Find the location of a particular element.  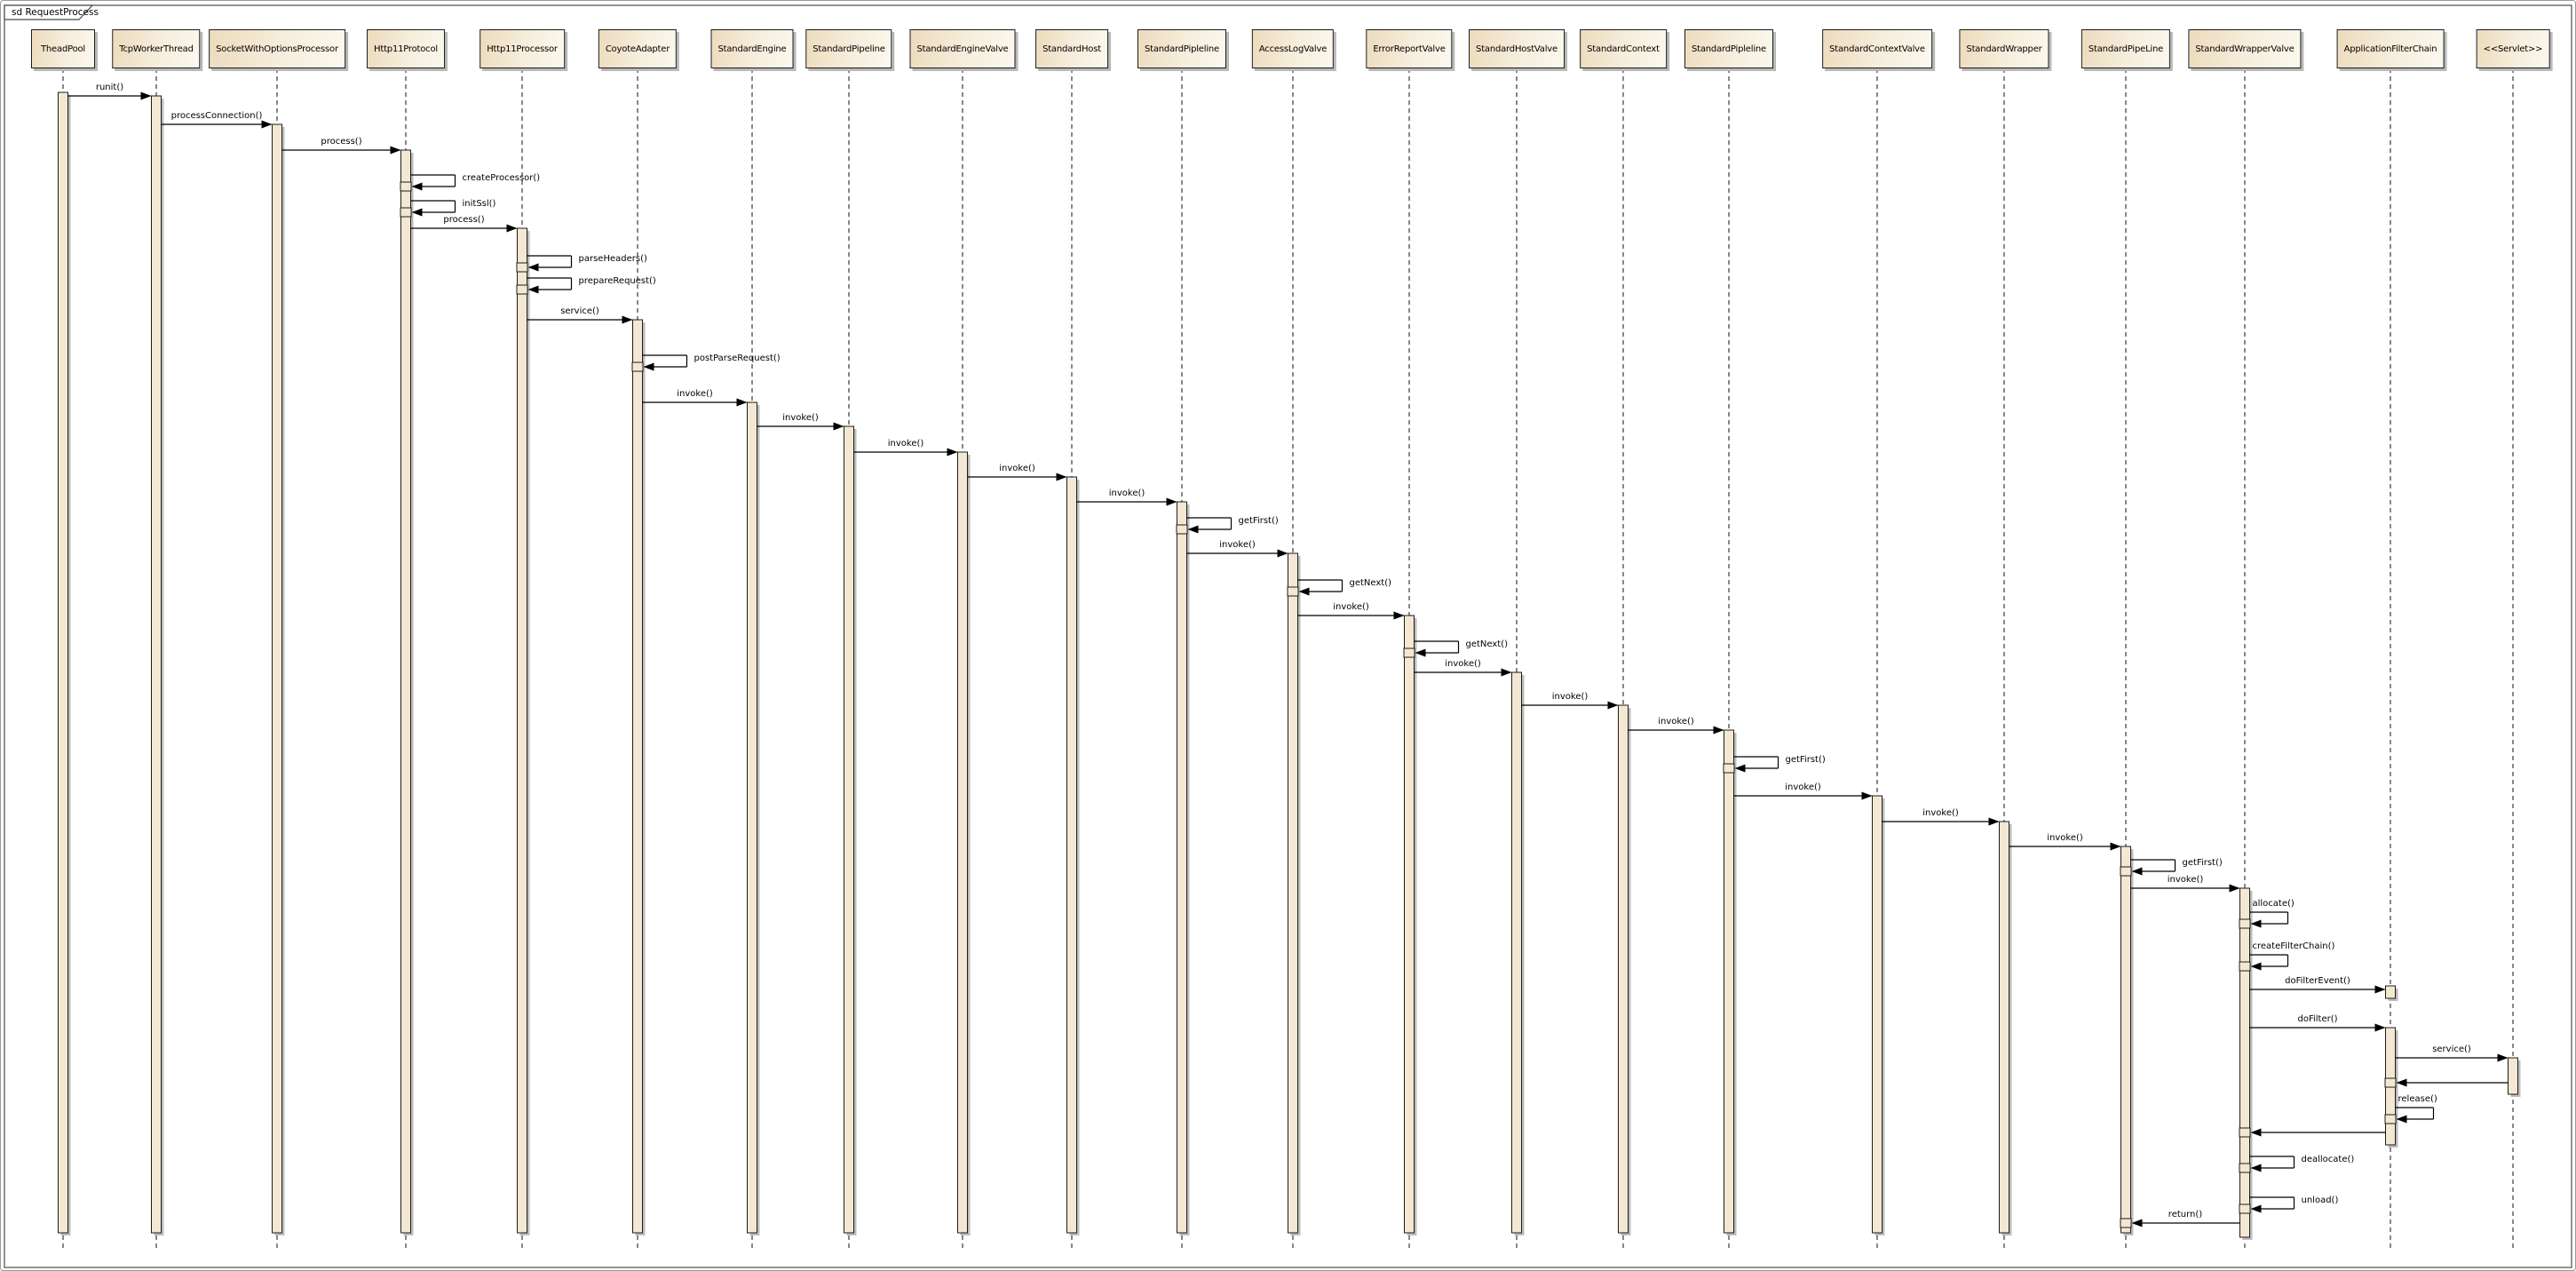

activation-bar-servlet is located at coordinates (2513, 1076).